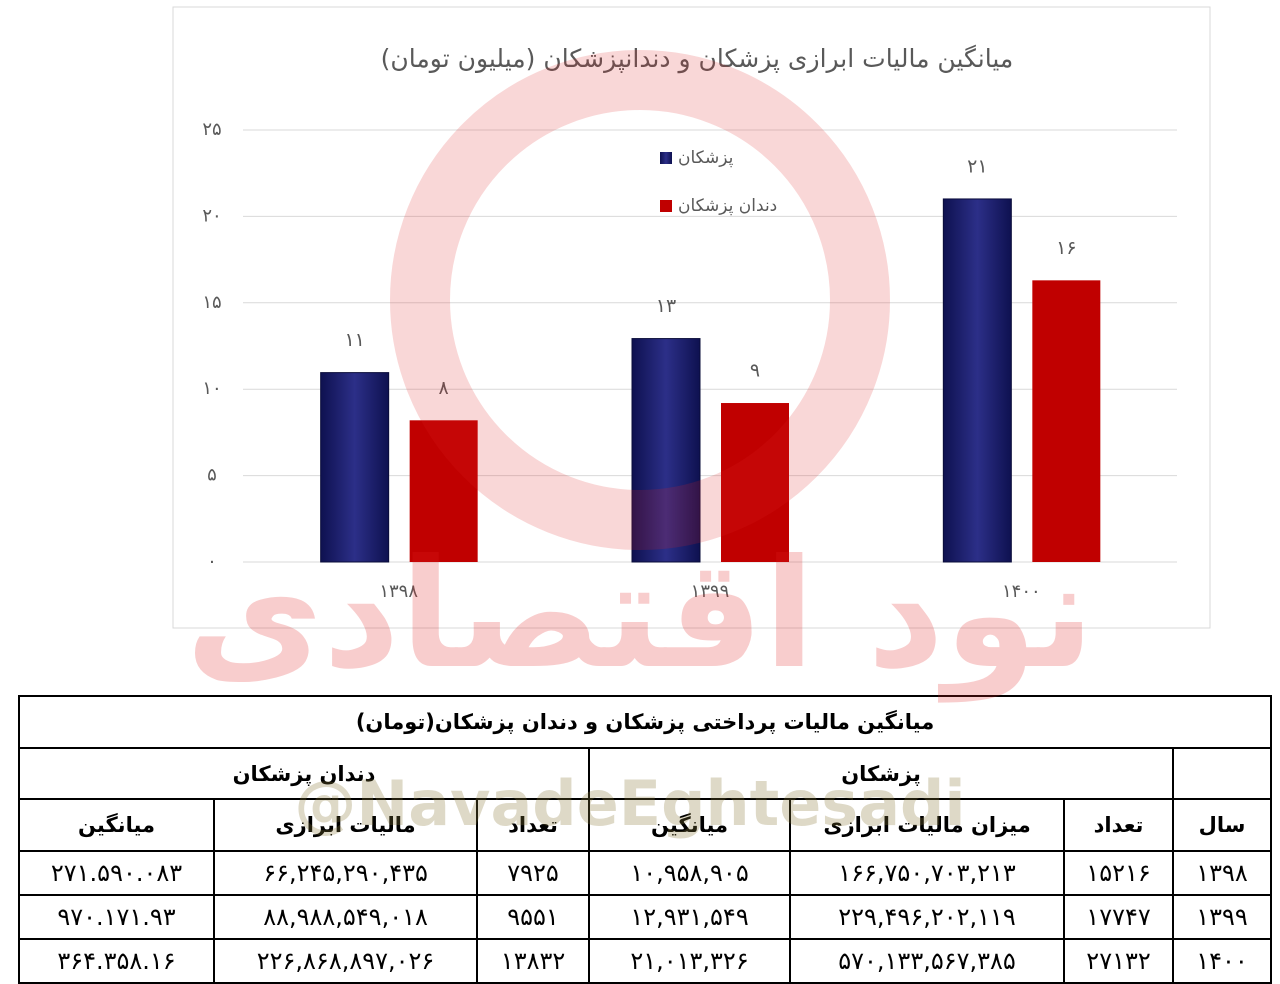  Describe the element at coordinates (1222, 873) in the screenshot. I see `cell: ۱۳۹۸` at that location.